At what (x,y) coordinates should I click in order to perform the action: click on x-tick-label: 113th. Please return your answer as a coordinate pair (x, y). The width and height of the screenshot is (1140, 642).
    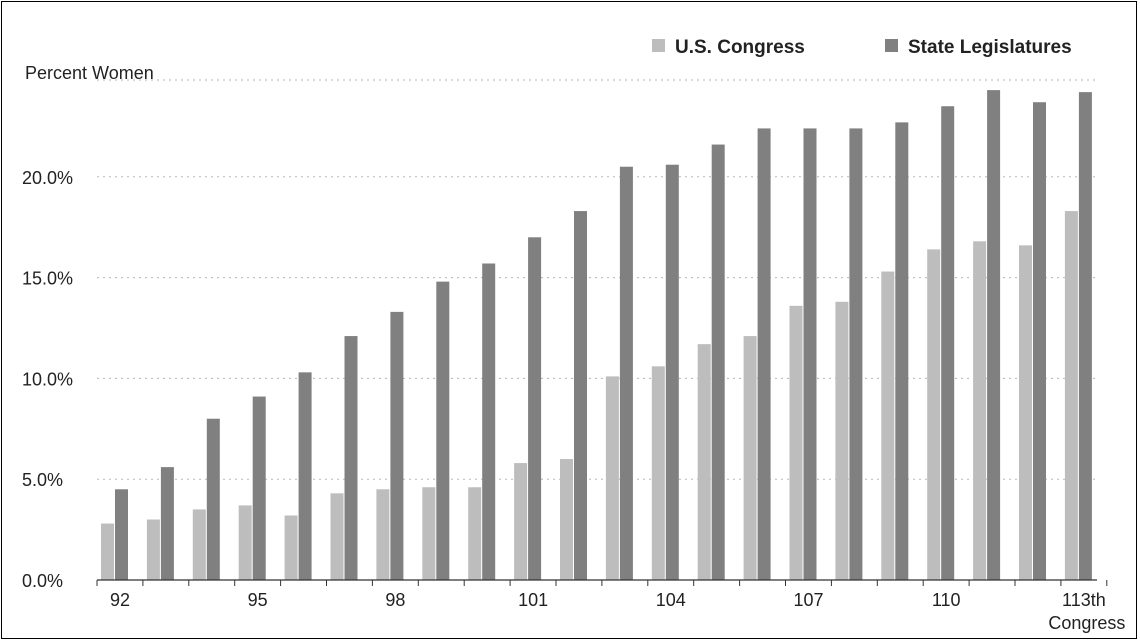
    Looking at the image, I should click on (1084, 600).